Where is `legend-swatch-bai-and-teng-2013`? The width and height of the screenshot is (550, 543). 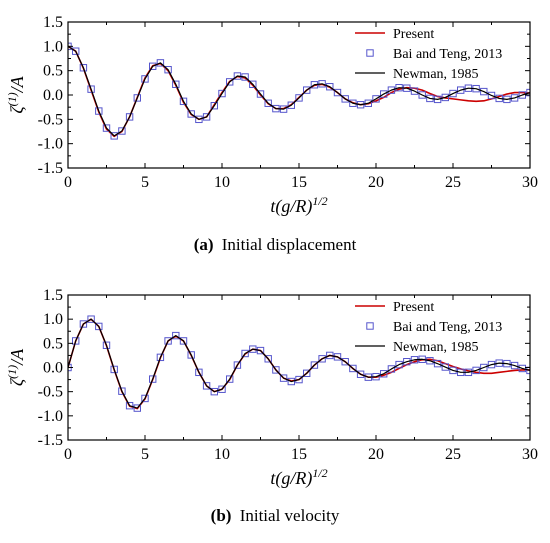 legend-swatch-bai-and-teng-2013 is located at coordinates (370, 53).